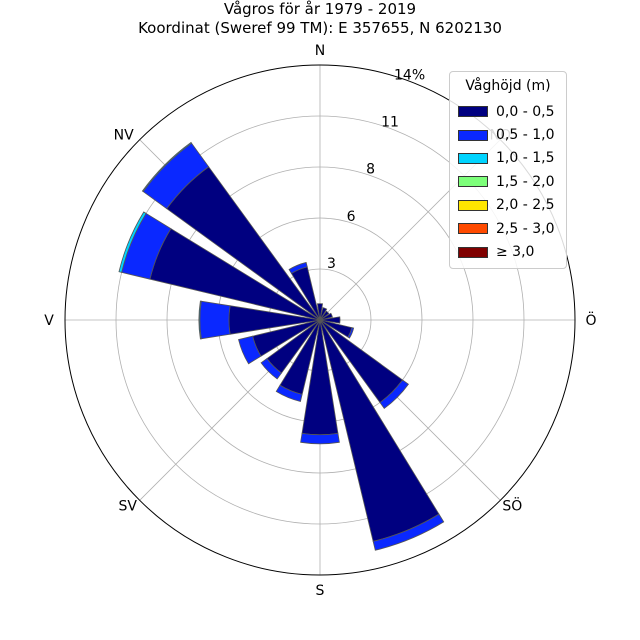  I want to click on compass-label-6: V, so click(49, 321).